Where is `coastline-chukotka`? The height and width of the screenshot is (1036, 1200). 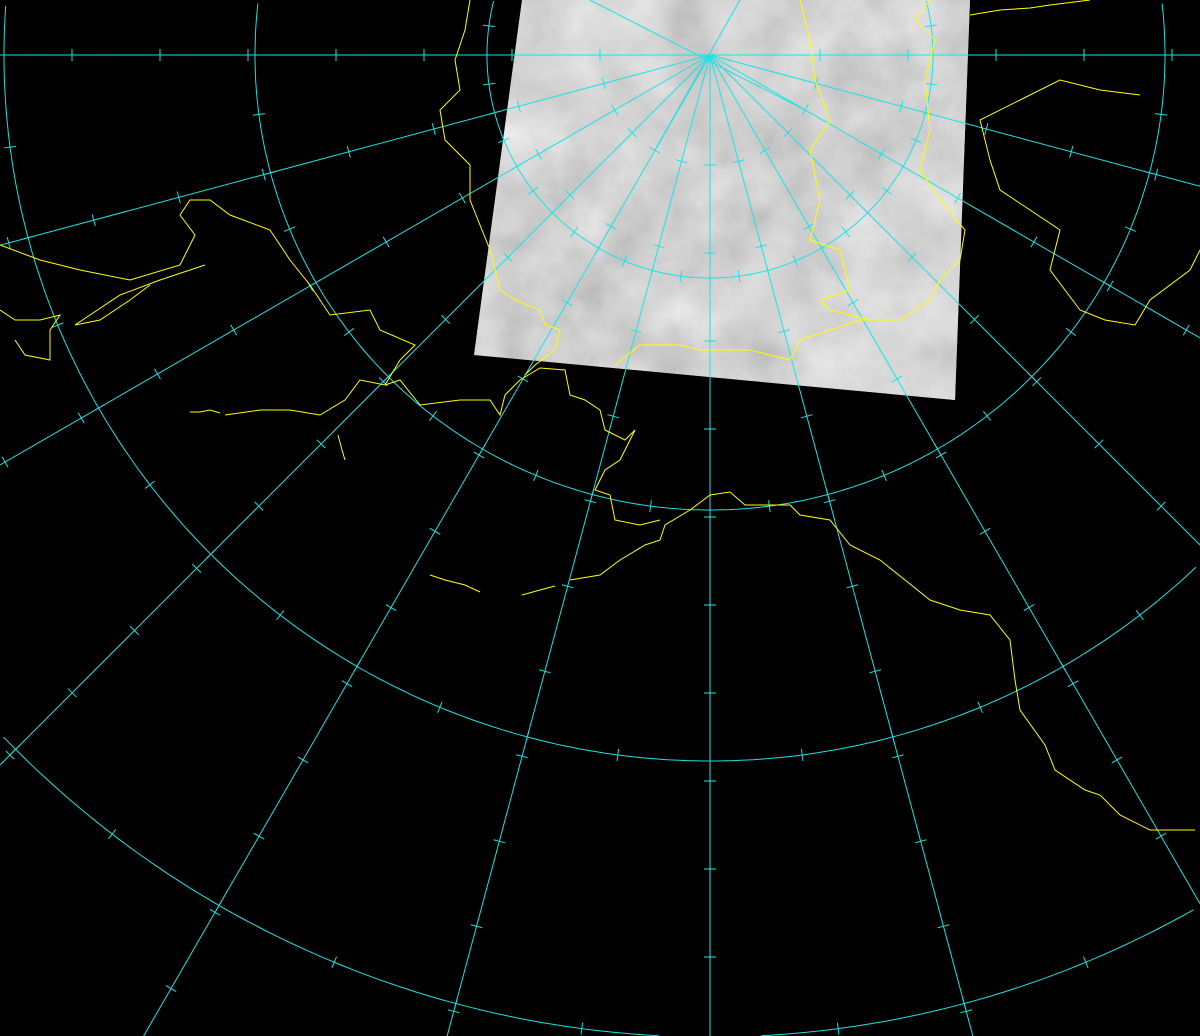
coastline-chukotka is located at coordinates (500, 188).